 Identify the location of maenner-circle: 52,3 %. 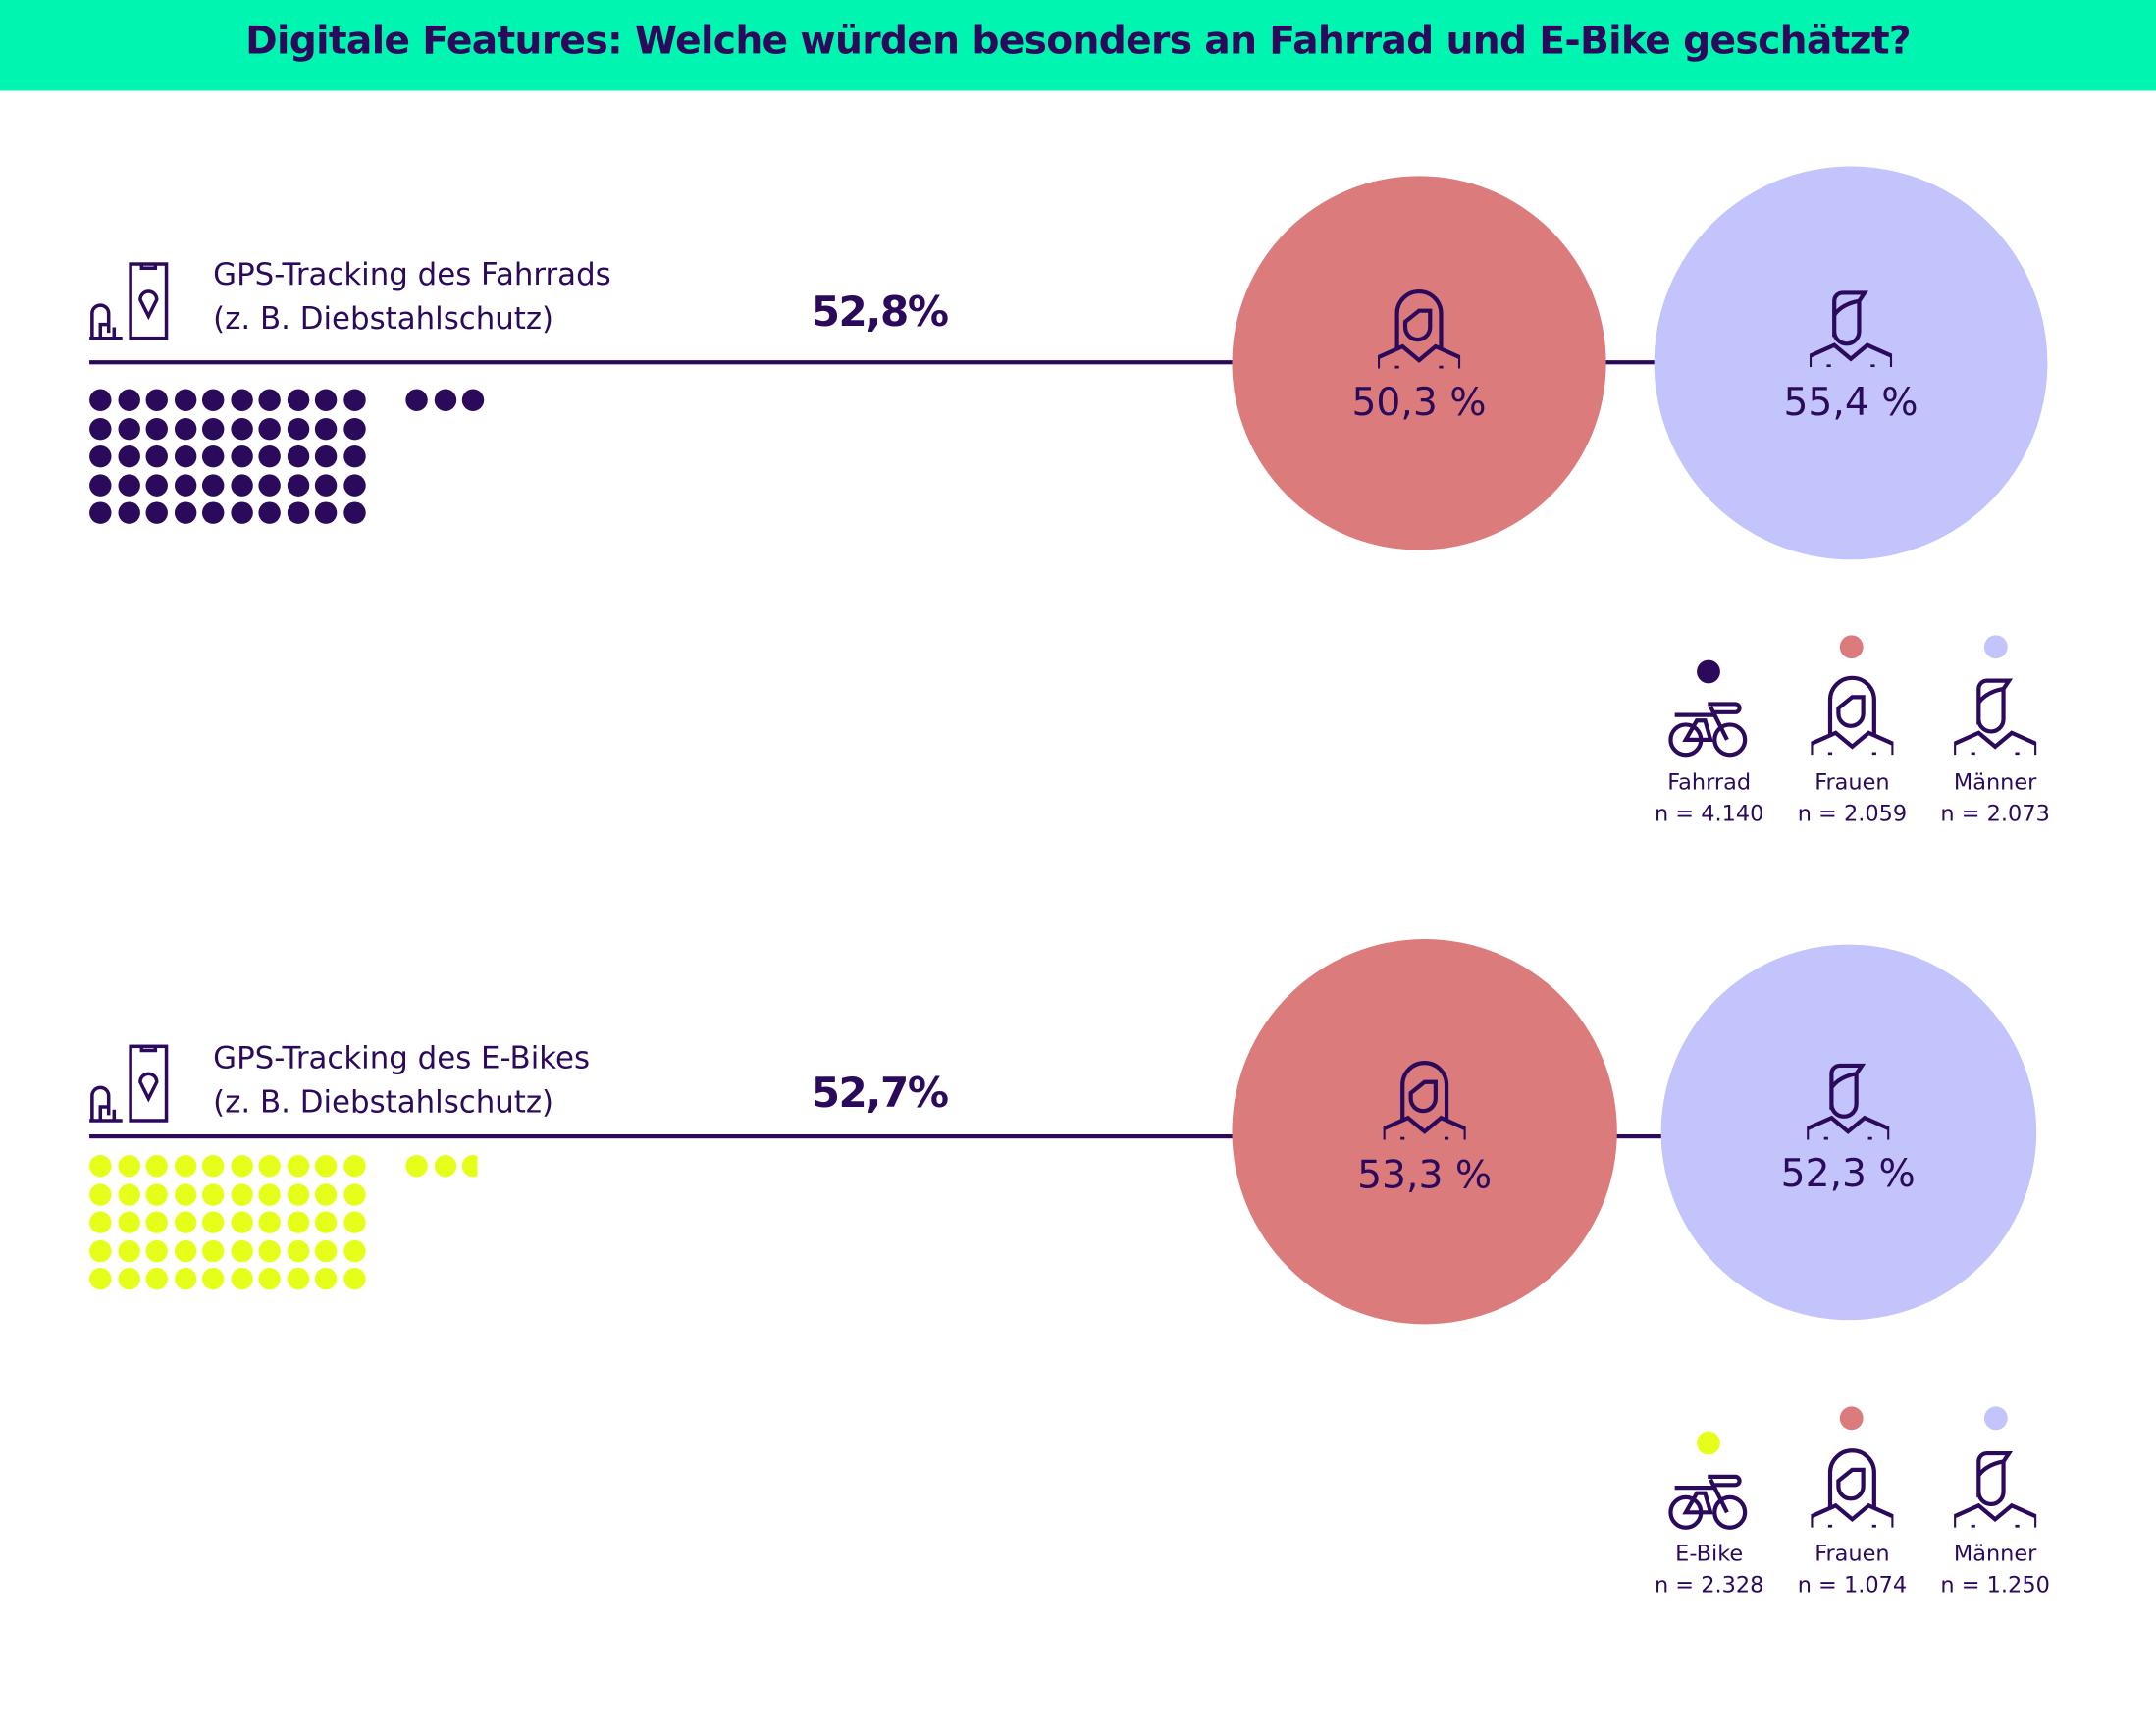
(1848, 1132).